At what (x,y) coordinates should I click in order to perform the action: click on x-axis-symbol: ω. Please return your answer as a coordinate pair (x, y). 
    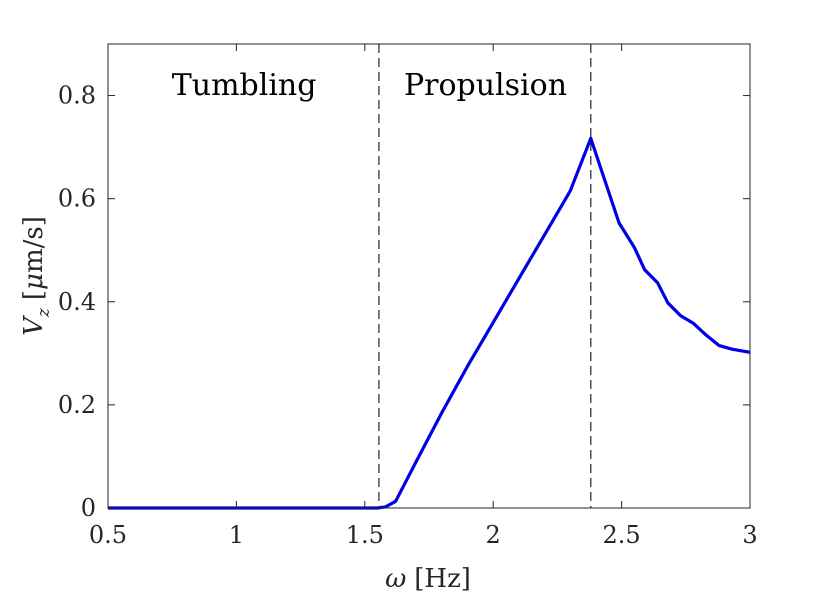
    Looking at the image, I should click on (395, 579).